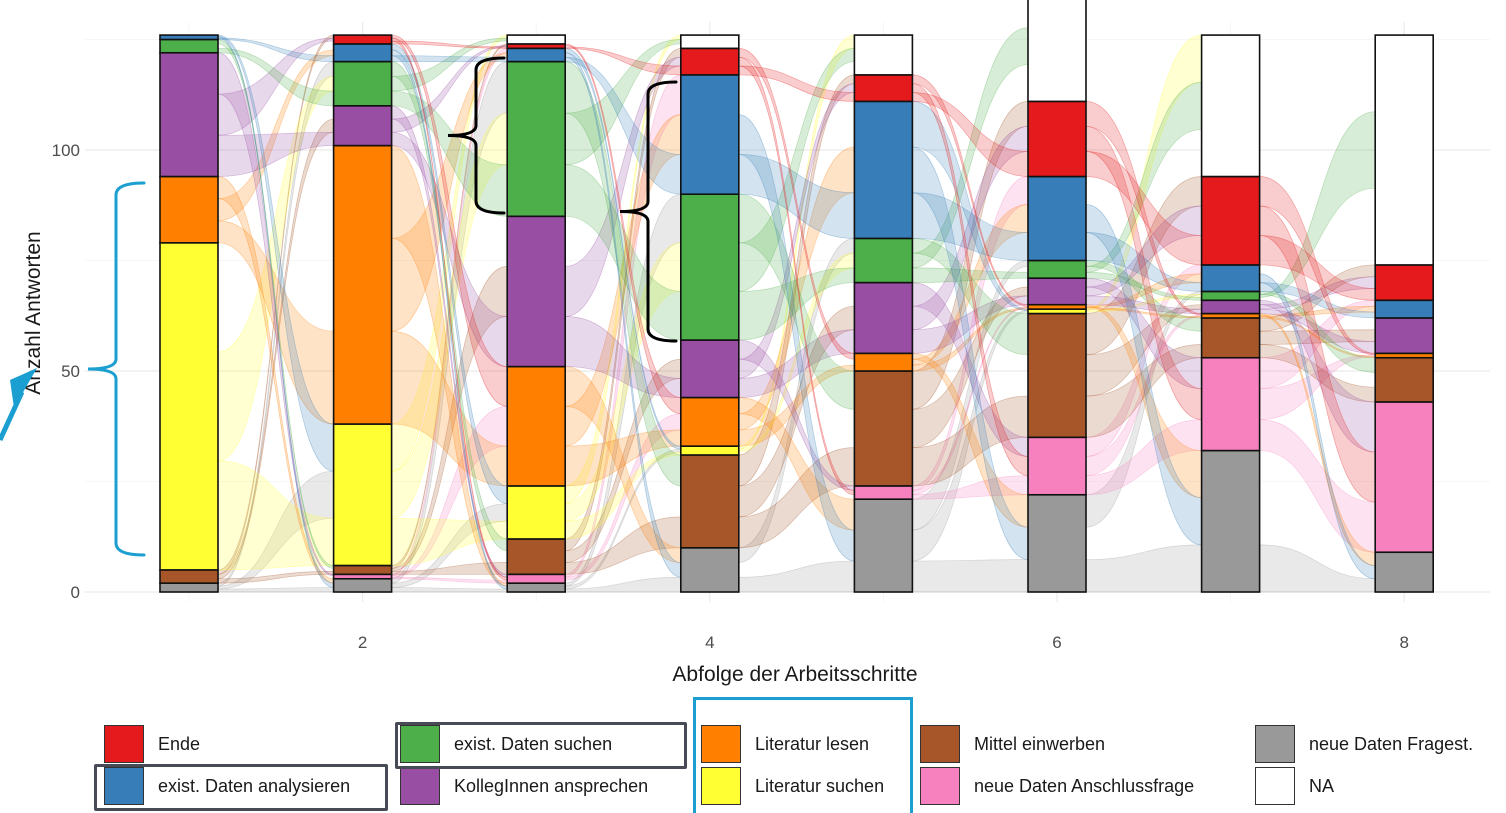  I want to click on highlight-box-exist-daten-suchen, so click(541, 745).